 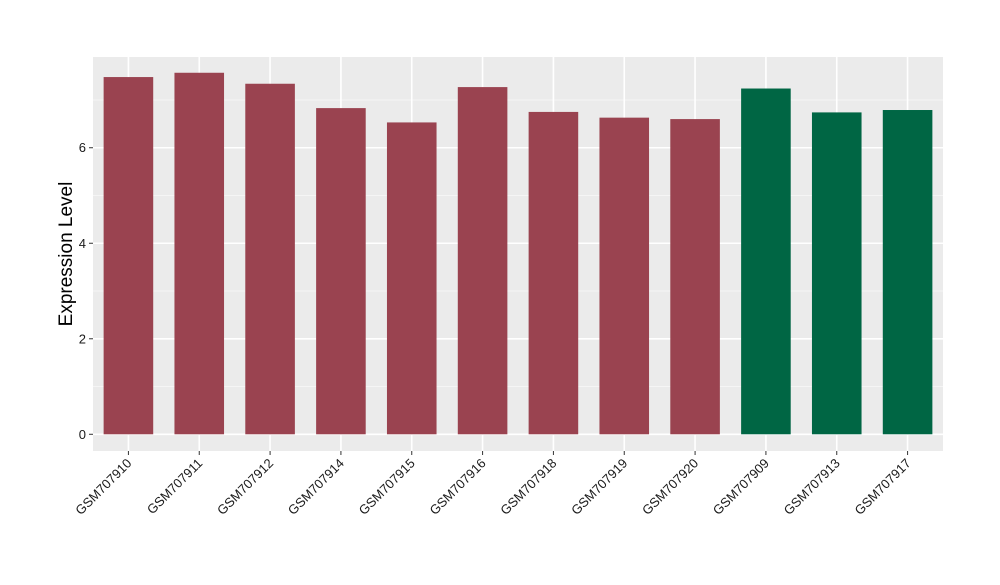 I want to click on x-tick-label: GSM707914, so click(x=316, y=487).